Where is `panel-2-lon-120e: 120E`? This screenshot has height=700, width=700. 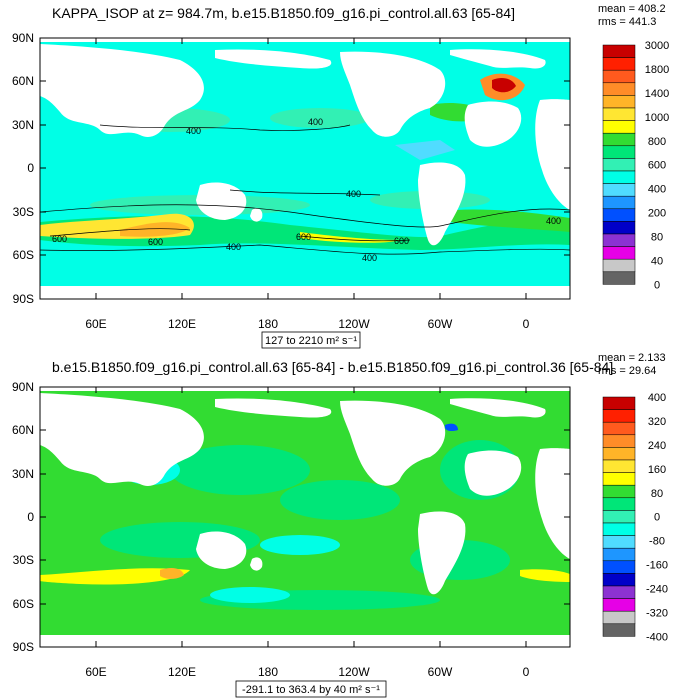 panel-2-lon-120e: 120E is located at coordinates (182, 672).